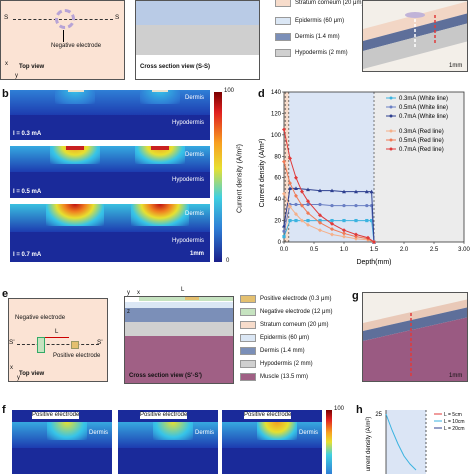 The image size is (474, 474). I want to click on y-tick-label: 60, so click(277, 179).